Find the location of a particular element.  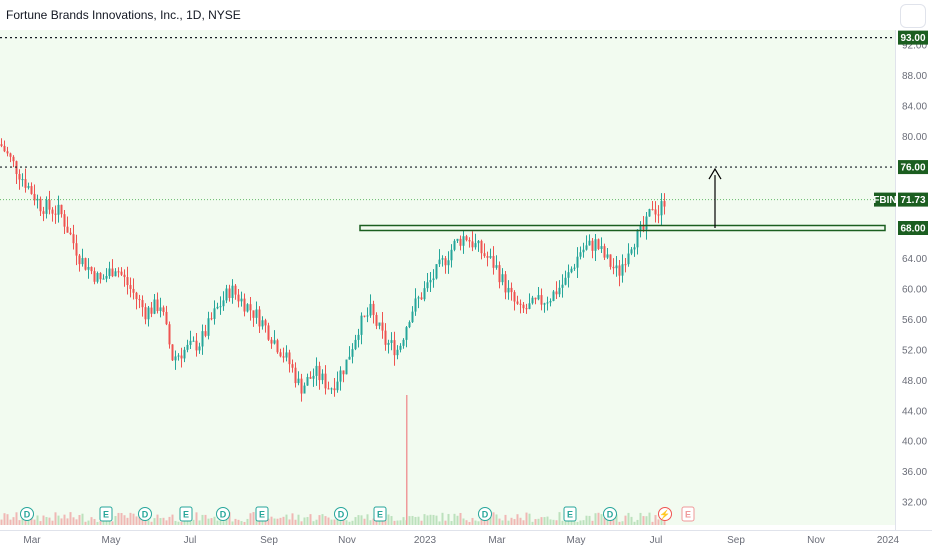

y-tick-label: 80.00 is located at coordinates (914, 137).